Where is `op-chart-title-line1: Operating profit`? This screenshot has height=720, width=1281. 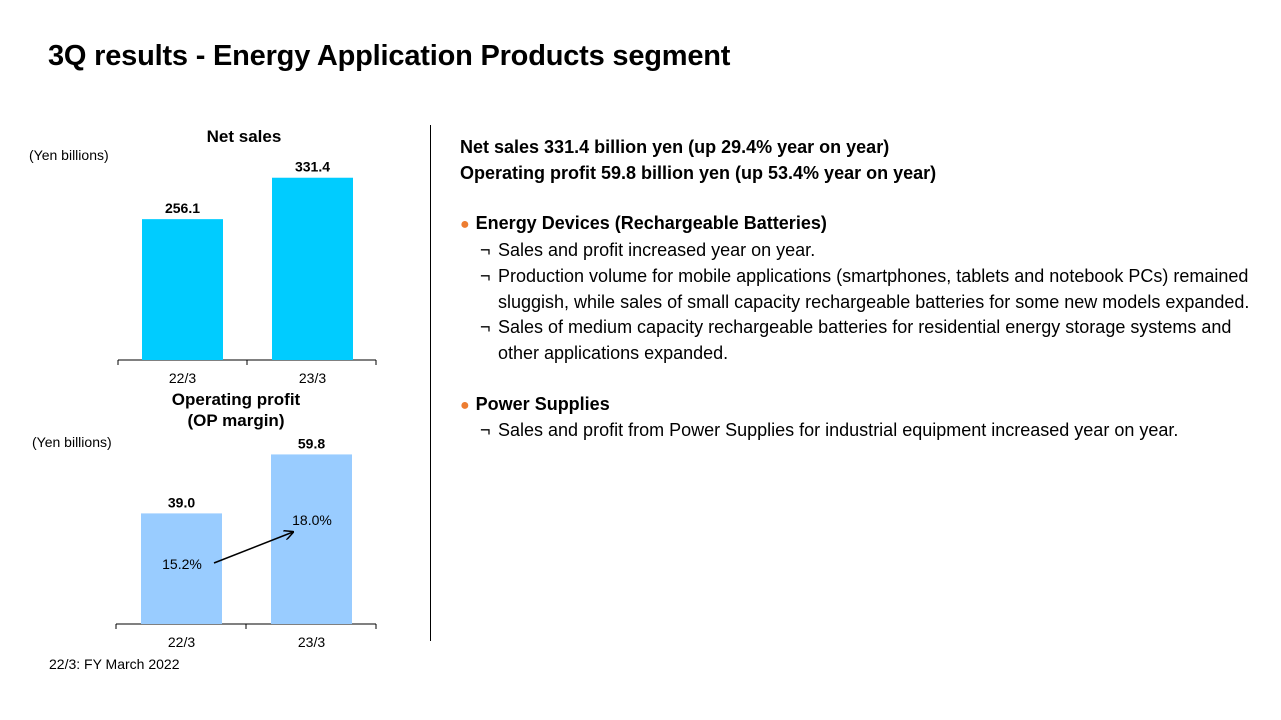 op-chart-title-line1: Operating profit is located at coordinates (236, 399).